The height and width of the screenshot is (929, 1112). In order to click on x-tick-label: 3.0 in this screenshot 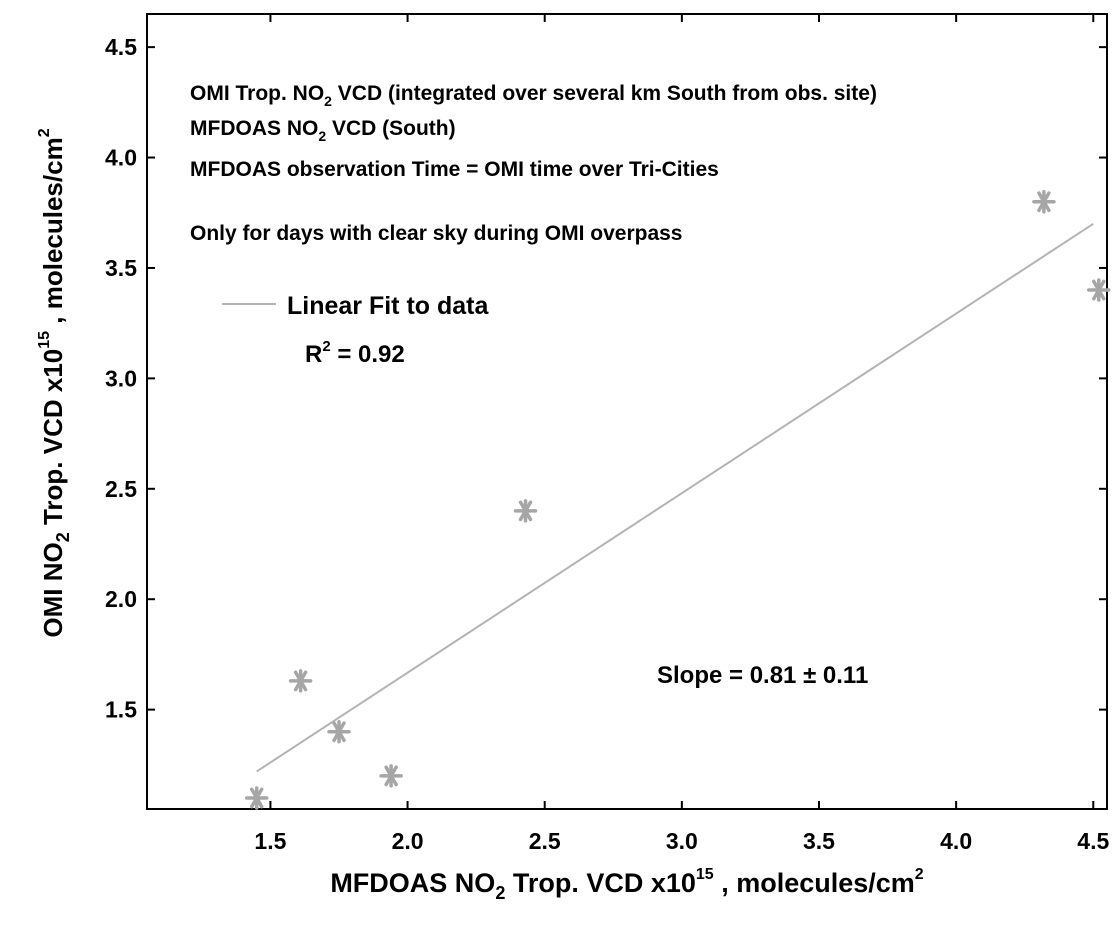, I will do `click(682, 841)`.